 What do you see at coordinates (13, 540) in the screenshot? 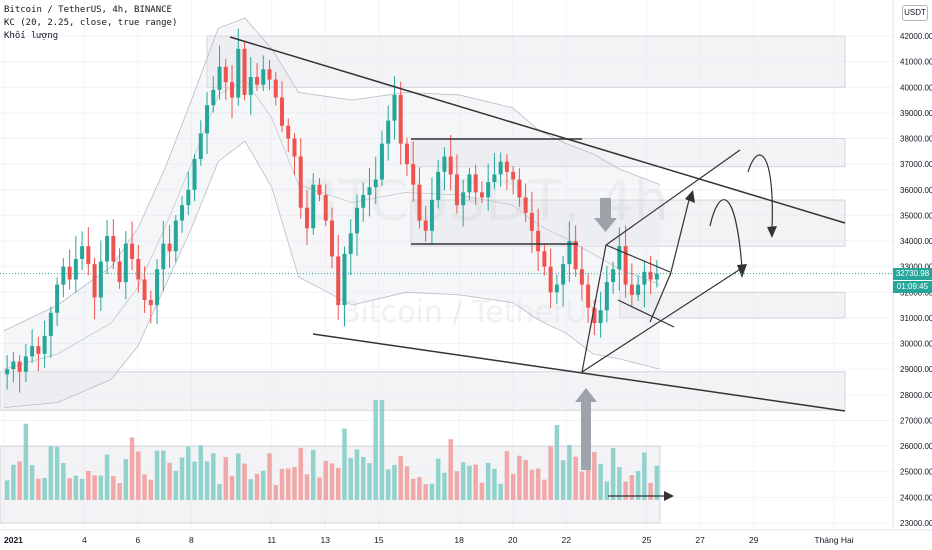
I see `time-tick-label: 2021` at bounding box center [13, 540].